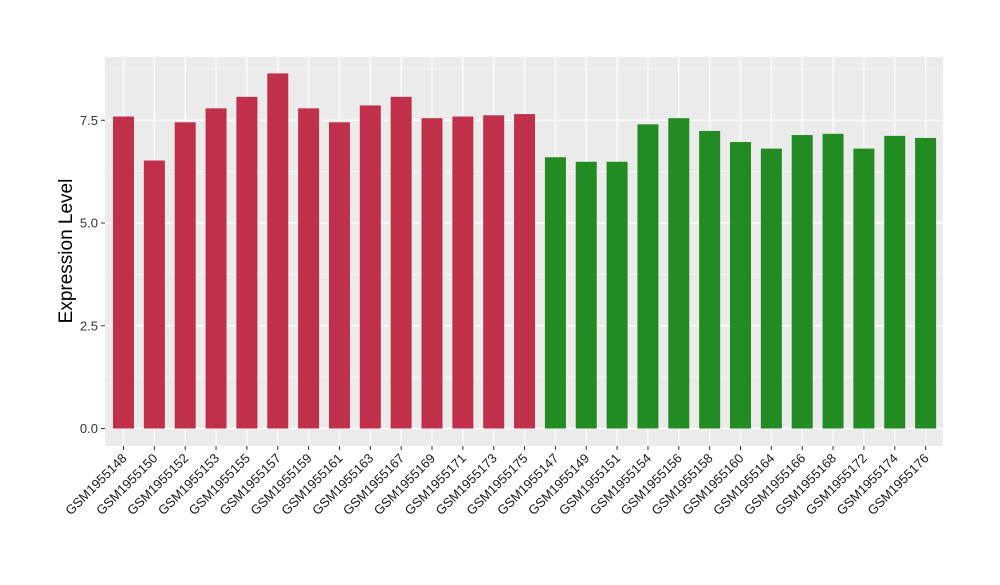  Describe the element at coordinates (309, 268) in the screenshot. I see `bar-GSM1955159` at that location.